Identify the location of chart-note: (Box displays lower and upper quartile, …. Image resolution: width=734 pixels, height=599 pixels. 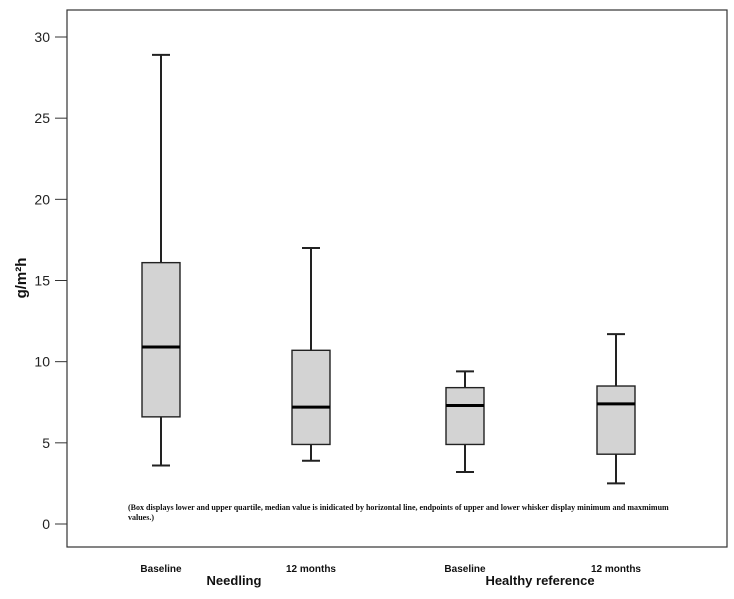
(398, 512).